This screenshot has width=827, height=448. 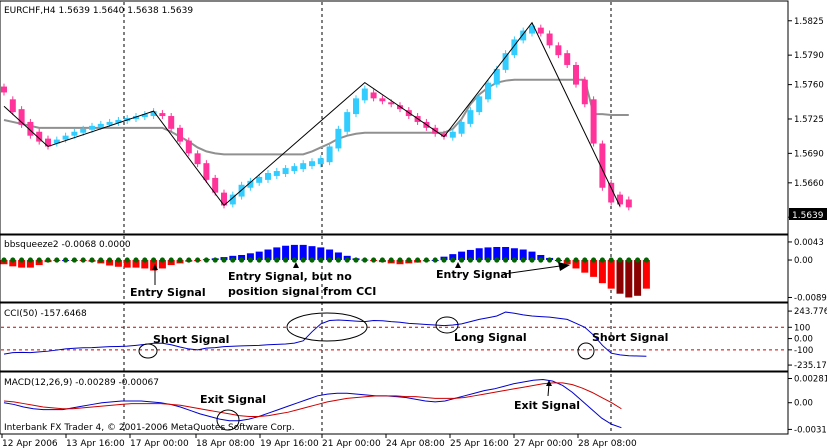 What do you see at coordinates (810, 312) in the screenshot?
I see `cci-ytick-label-0: 243.776` at bounding box center [810, 312].